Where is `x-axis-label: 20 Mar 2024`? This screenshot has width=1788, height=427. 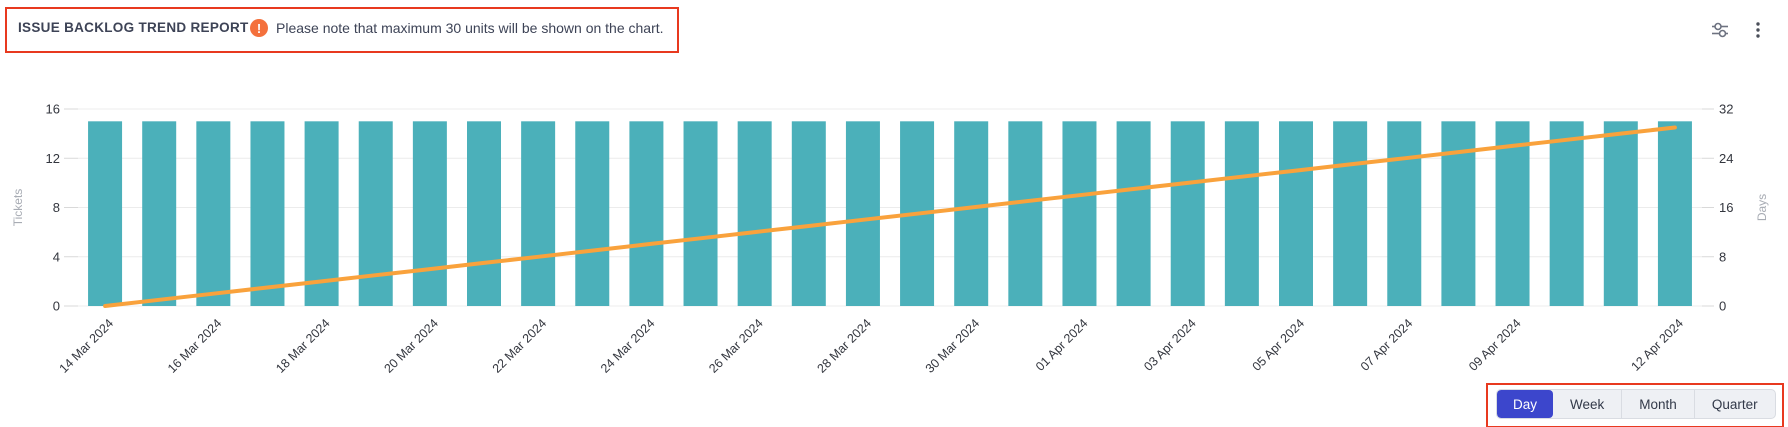 x-axis-label: 20 Mar 2024 is located at coordinates (411, 346).